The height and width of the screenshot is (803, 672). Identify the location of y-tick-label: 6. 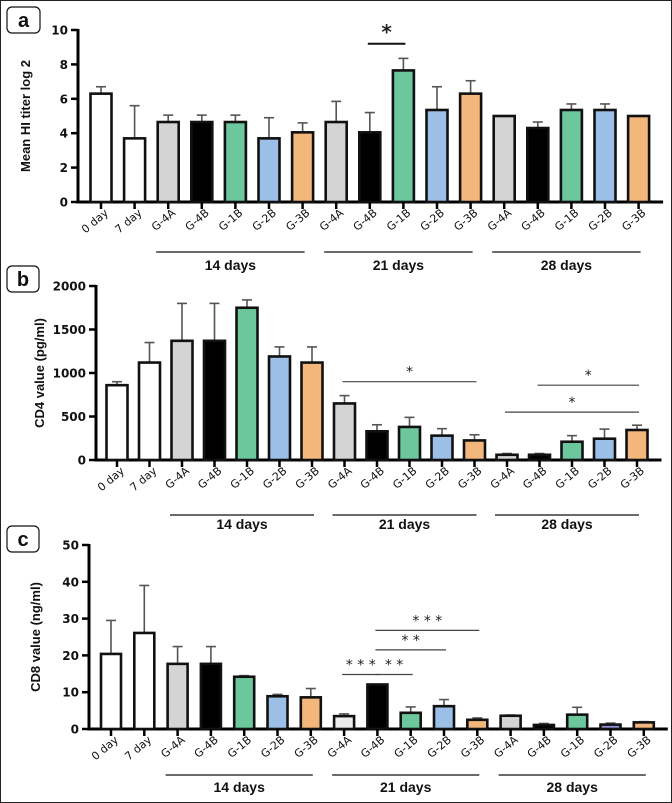
(64, 99).